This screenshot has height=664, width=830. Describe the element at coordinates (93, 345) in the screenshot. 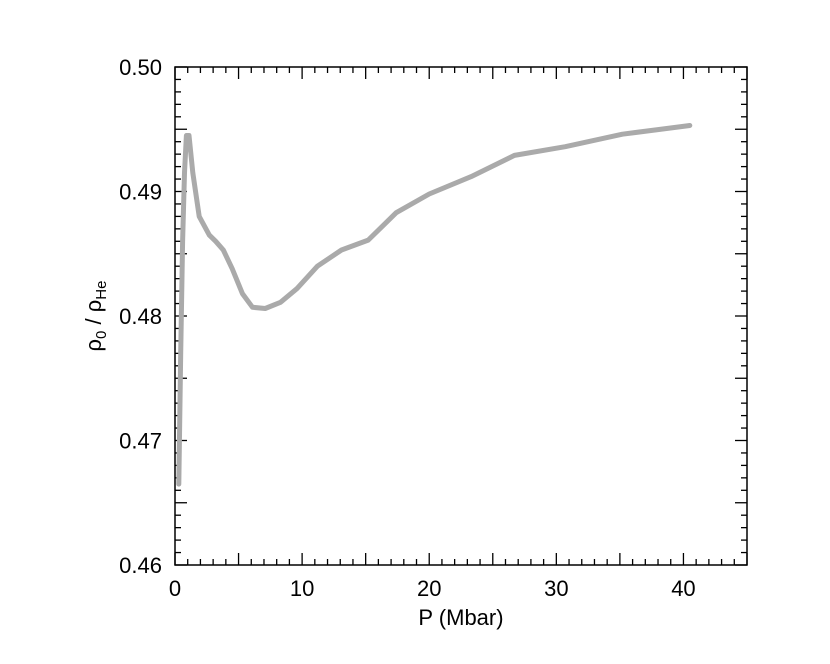

I see `y-axis-rho-1: ρ` at that location.